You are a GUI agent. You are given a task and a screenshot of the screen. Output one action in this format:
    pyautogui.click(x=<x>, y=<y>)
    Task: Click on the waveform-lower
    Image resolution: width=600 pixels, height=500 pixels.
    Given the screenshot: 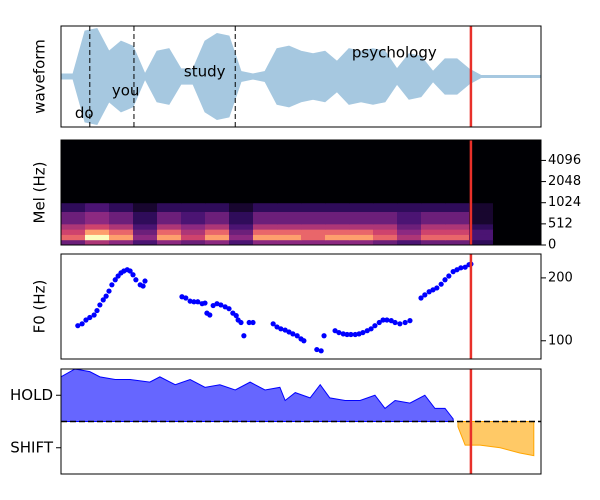 What is the action you would take?
    pyautogui.click(x=301, y=101)
    